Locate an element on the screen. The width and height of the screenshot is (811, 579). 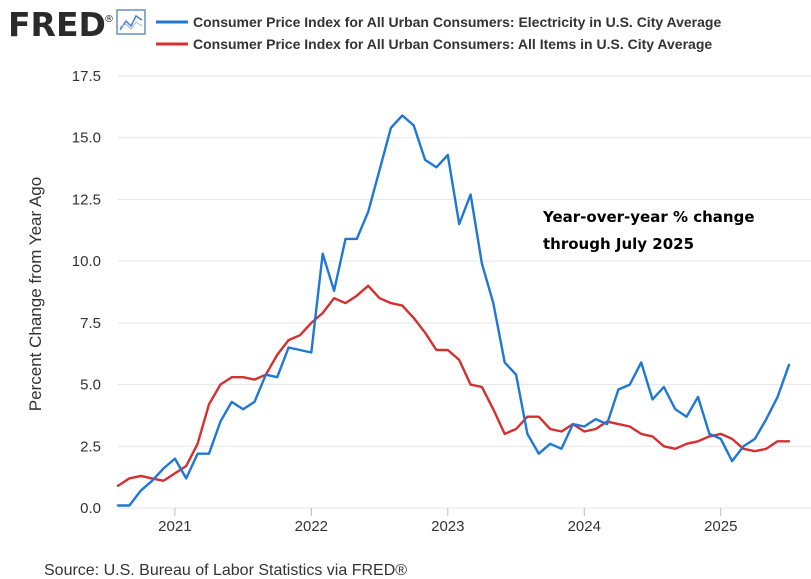
fred-logo: FRED ® is located at coordinates (77, 24).